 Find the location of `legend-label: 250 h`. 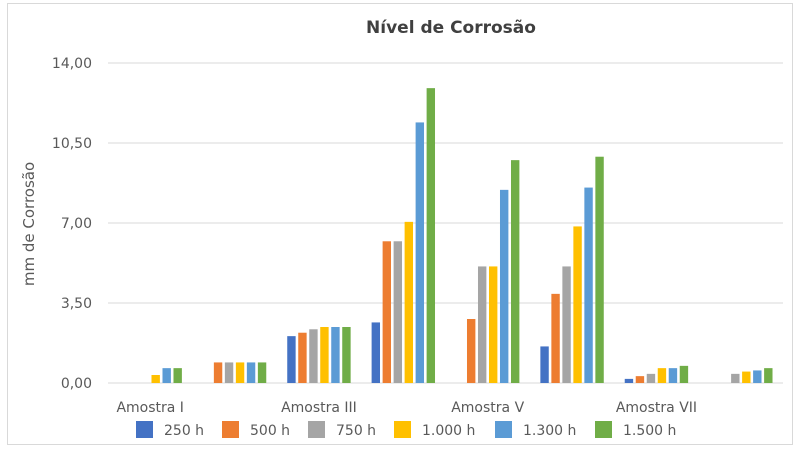

legend-label: 250 h is located at coordinates (184, 431).